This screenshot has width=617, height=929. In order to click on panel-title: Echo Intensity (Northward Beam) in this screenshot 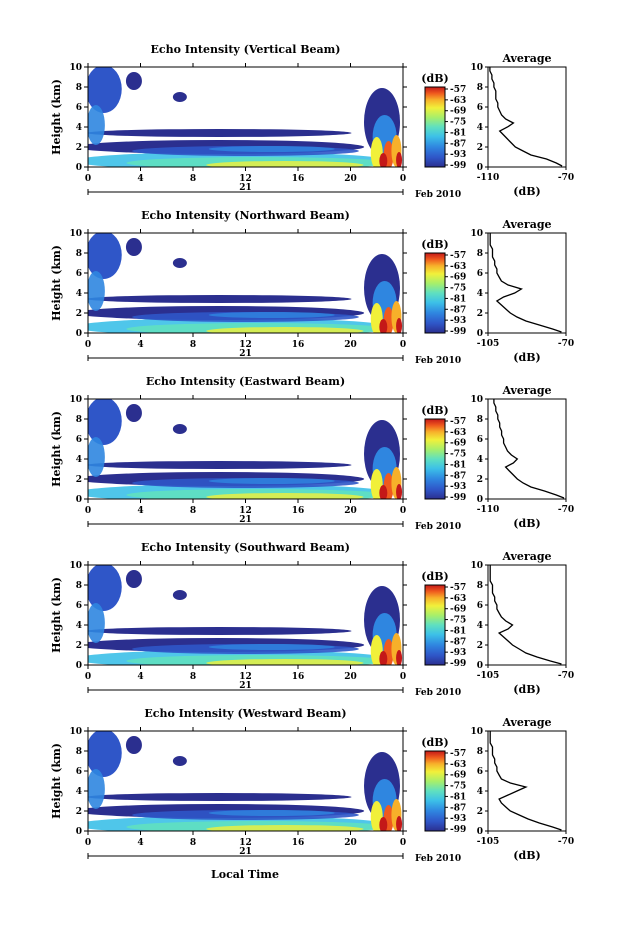, I will do `click(245, 215)`.